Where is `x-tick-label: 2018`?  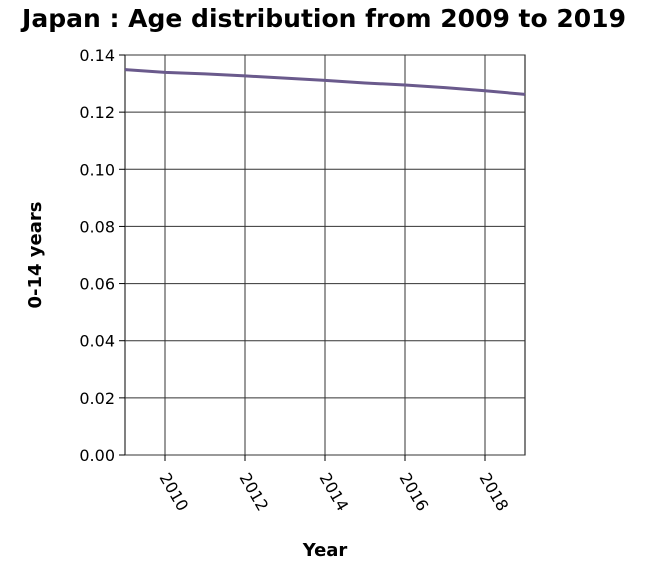 x-tick-label: 2018 is located at coordinates (494, 492).